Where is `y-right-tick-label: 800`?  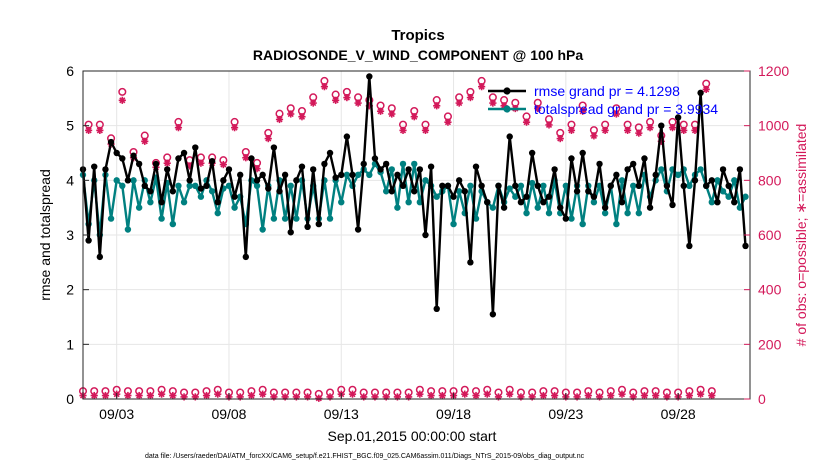
y-right-tick-label: 800 is located at coordinates (770, 180).